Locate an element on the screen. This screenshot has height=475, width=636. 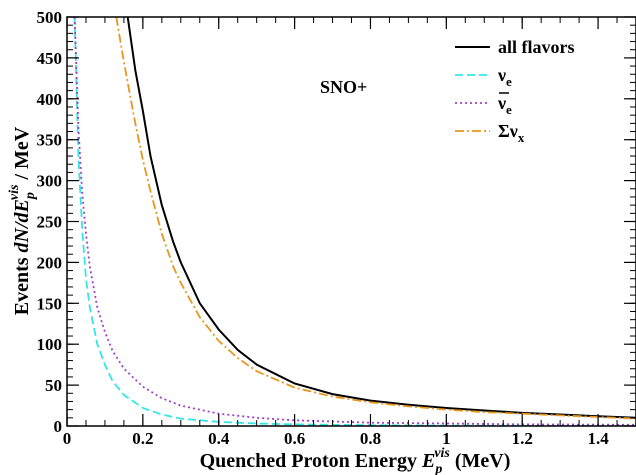
x-tick-label: 1.2 is located at coordinates (522, 438).